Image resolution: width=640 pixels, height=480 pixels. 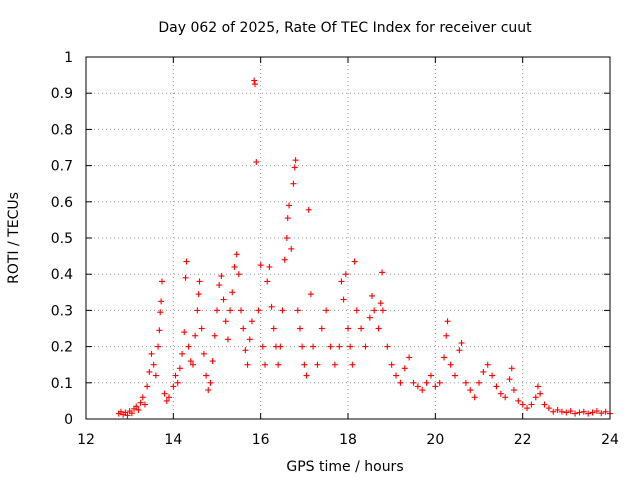 I want to click on y-tick-label: 0, so click(x=68, y=420).